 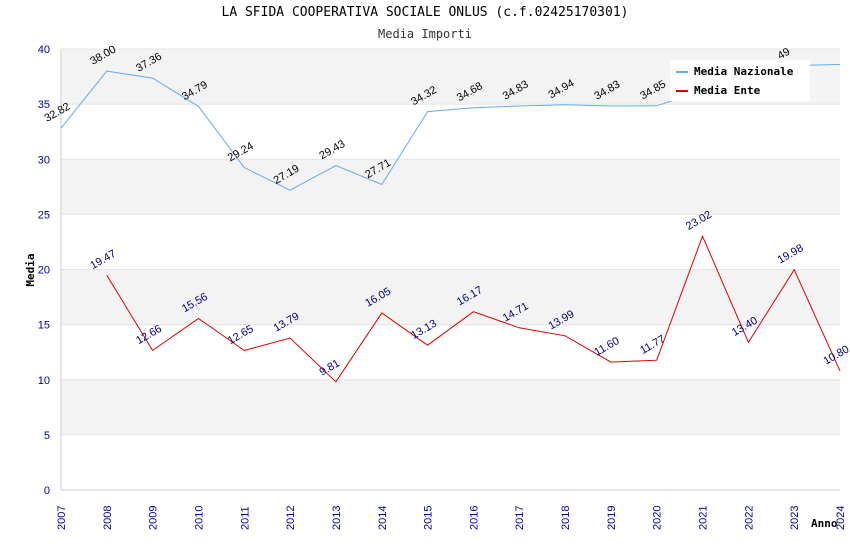 What do you see at coordinates (795, 518) in the screenshot?
I see `x-tick-label: 2023` at bounding box center [795, 518].